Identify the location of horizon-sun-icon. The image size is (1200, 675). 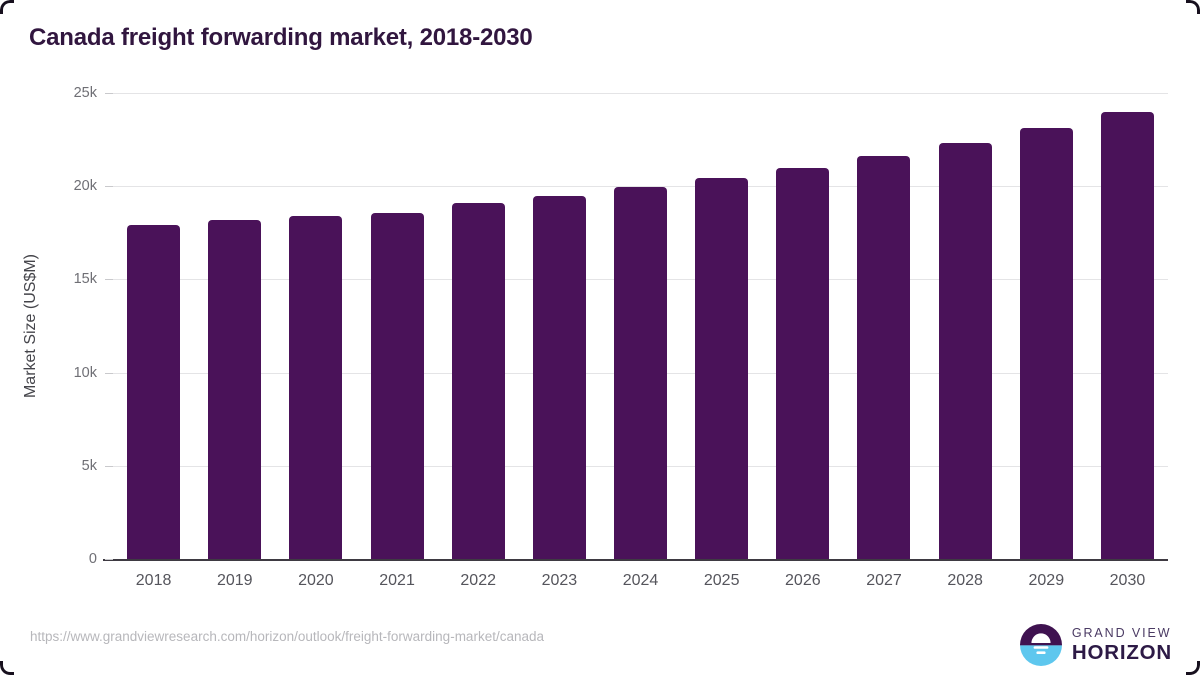
(1040, 645).